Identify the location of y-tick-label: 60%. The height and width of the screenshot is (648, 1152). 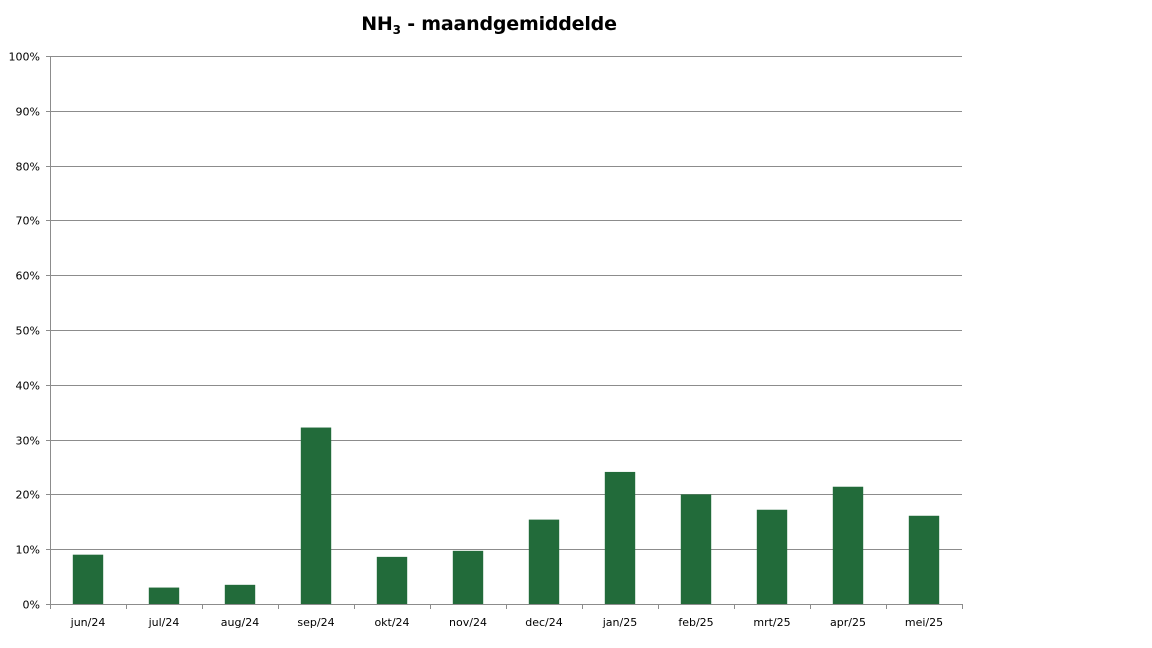
(28, 276).